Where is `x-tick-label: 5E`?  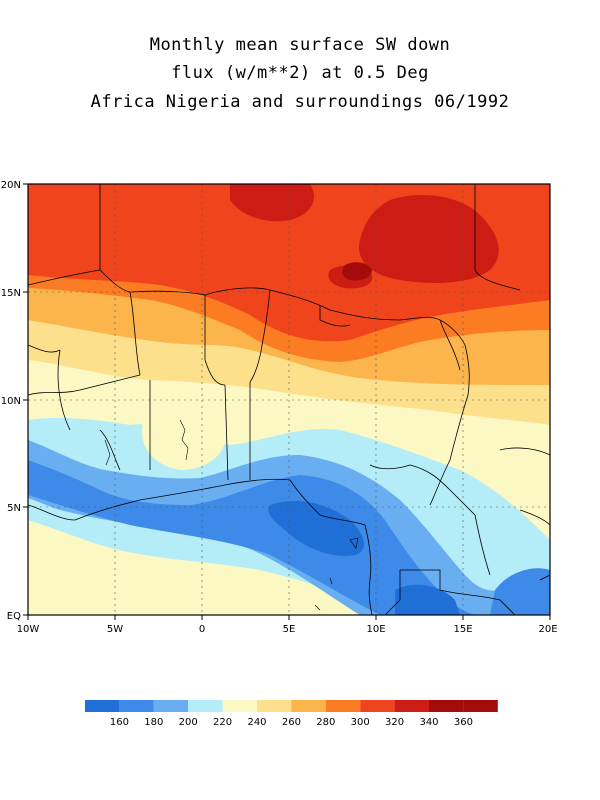
x-tick-label: 5E is located at coordinates (289, 629).